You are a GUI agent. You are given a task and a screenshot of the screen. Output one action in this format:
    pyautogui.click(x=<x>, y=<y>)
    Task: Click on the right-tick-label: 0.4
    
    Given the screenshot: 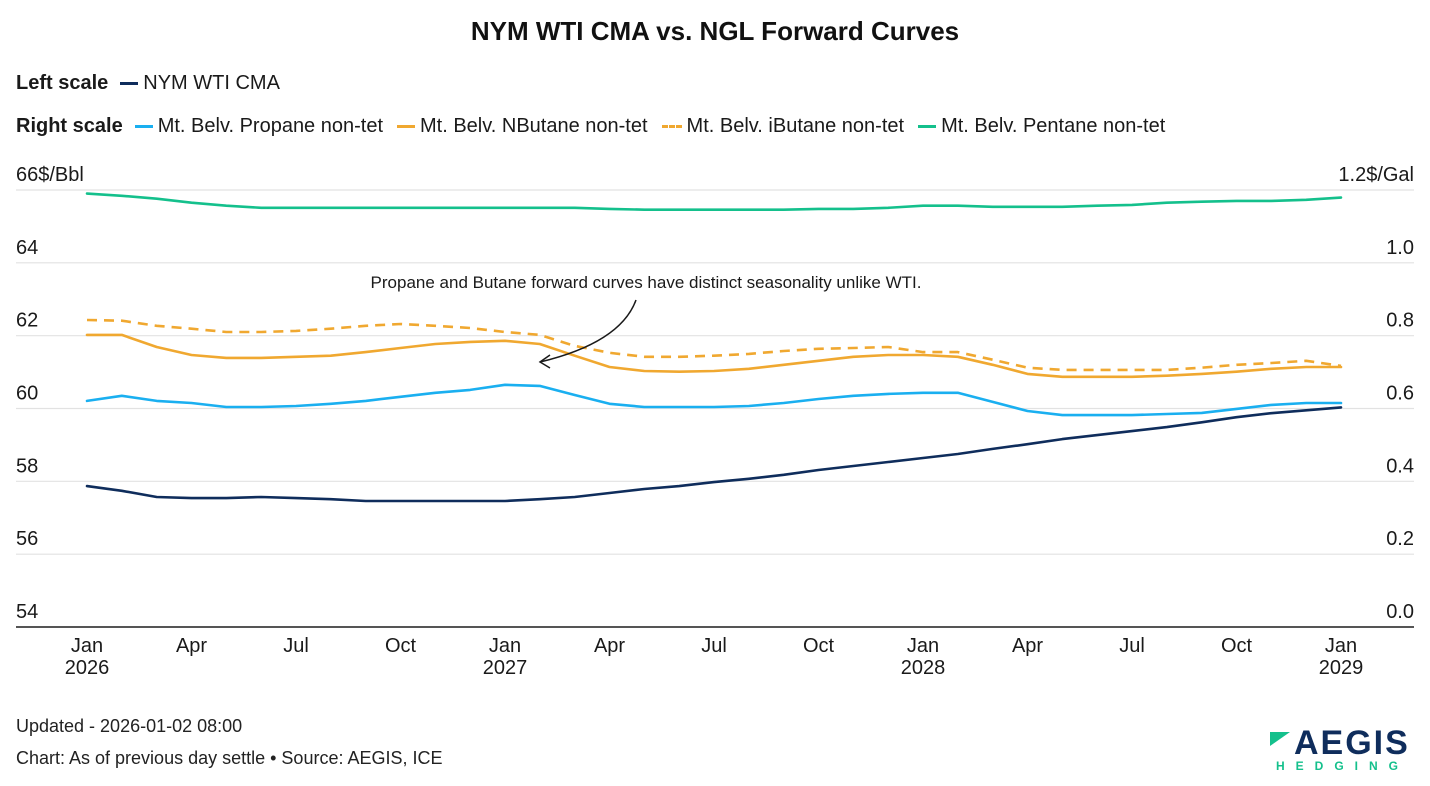 What is the action you would take?
    pyautogui.click(x=1400, y=466)
    